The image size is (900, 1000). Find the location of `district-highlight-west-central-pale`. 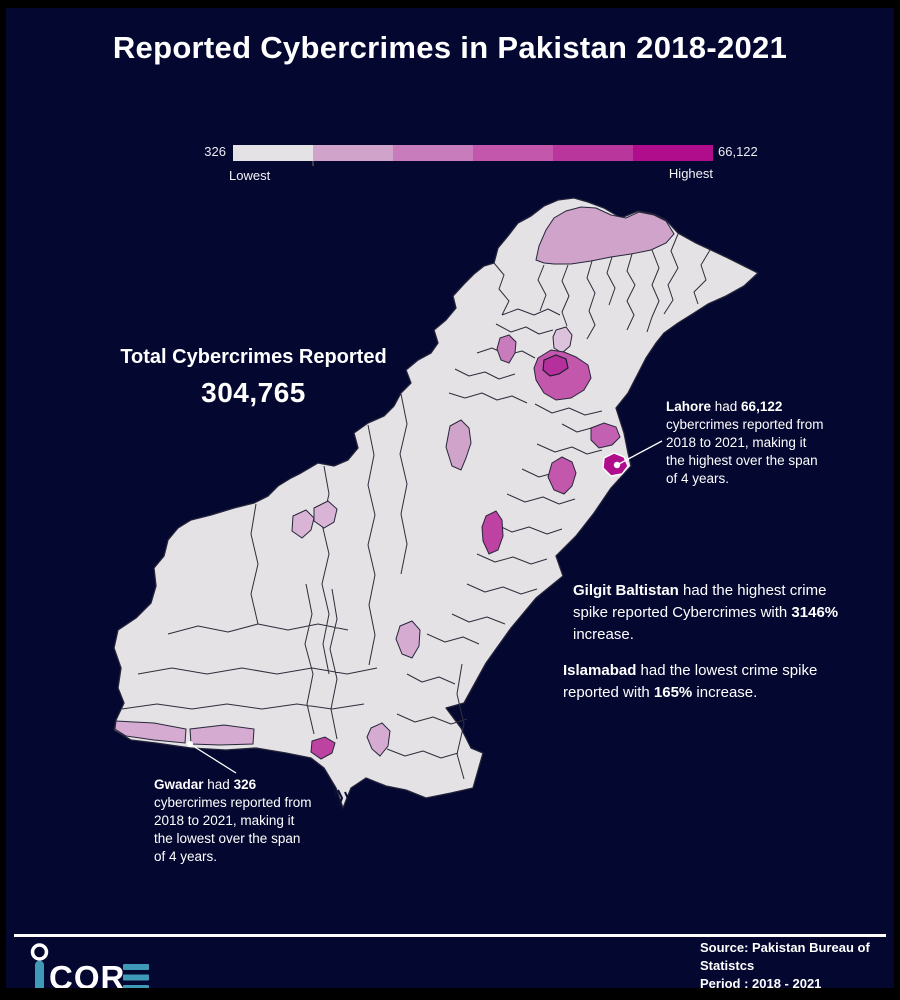

district-highlight-west-central-pale is located at coordinates (458, 445).